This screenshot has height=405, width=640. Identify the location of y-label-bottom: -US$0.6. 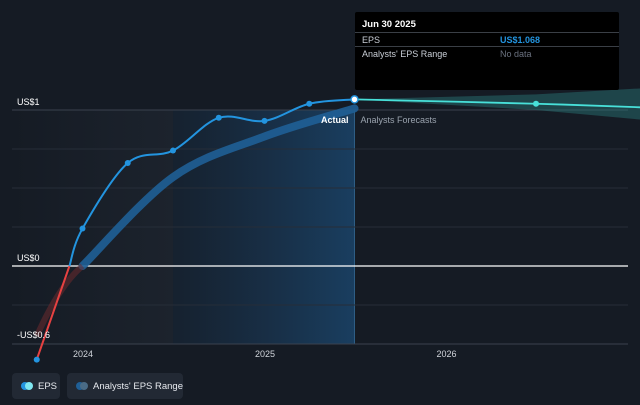
(33, 335).